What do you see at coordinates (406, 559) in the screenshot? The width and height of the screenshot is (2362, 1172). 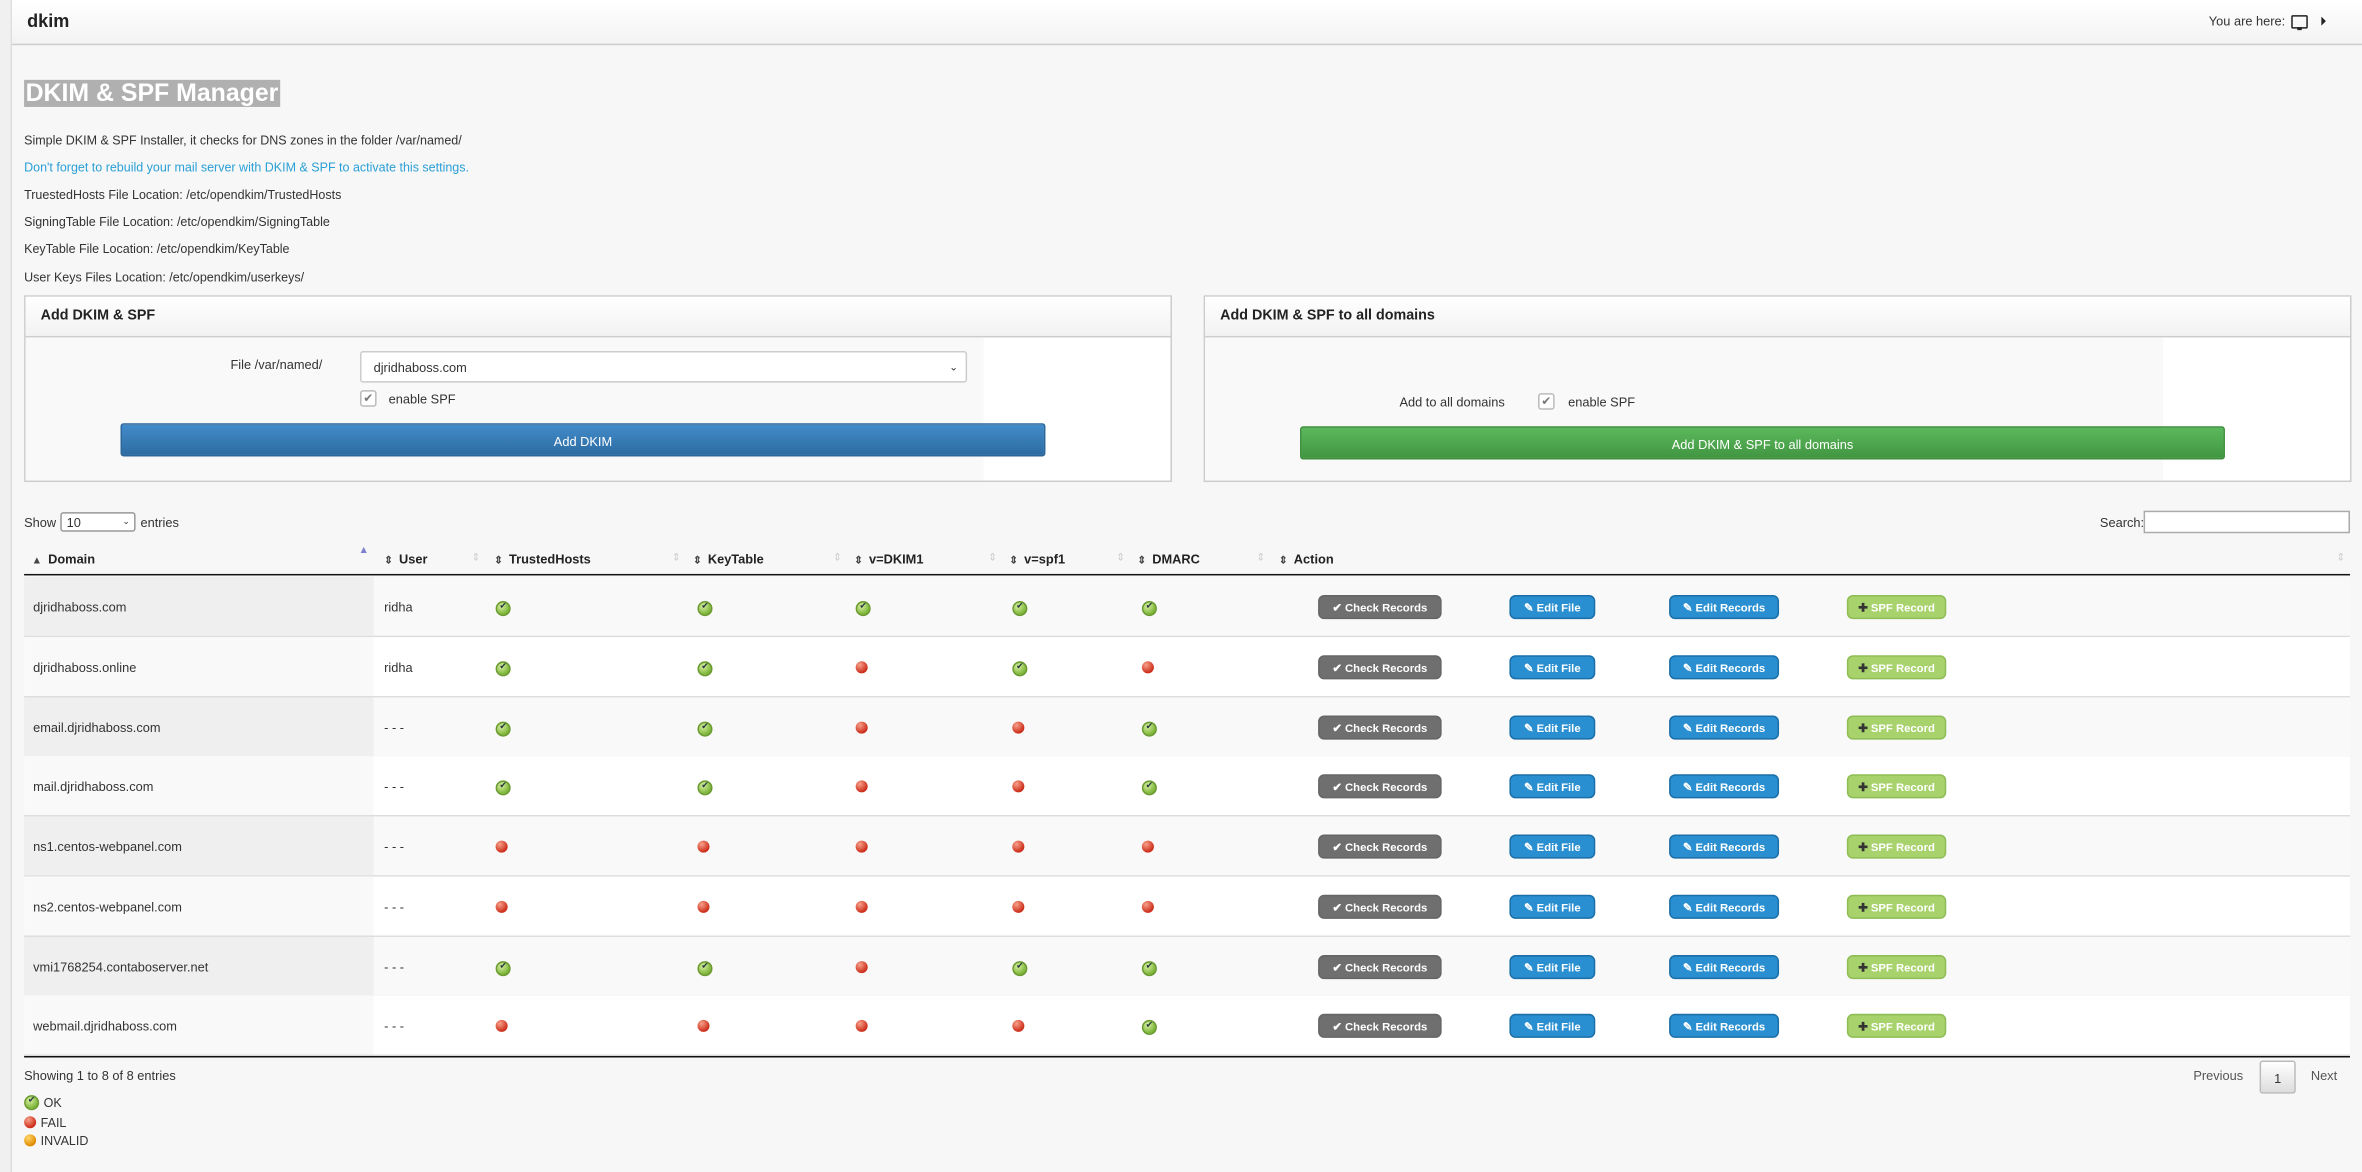 I see `column-header-user: ⇕ User` at bounding box center [406, 559].